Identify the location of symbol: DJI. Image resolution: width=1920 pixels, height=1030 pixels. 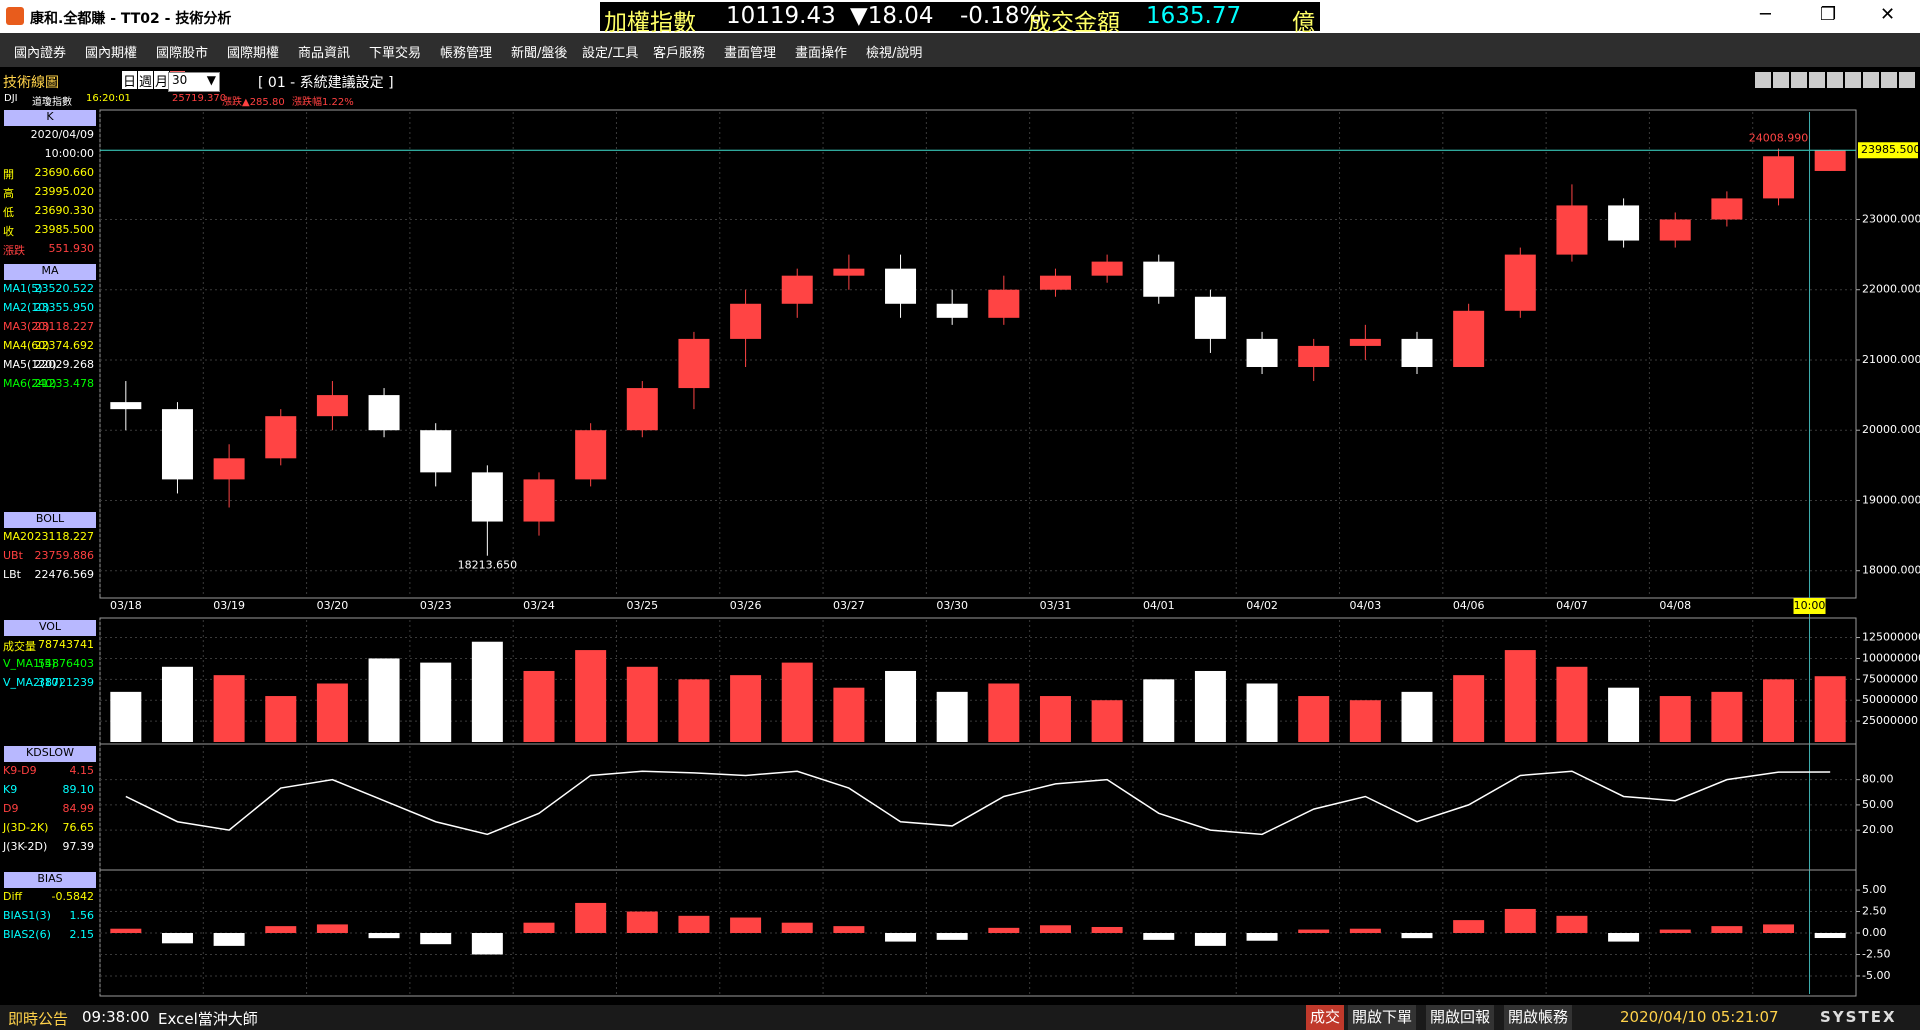
(11, 98).